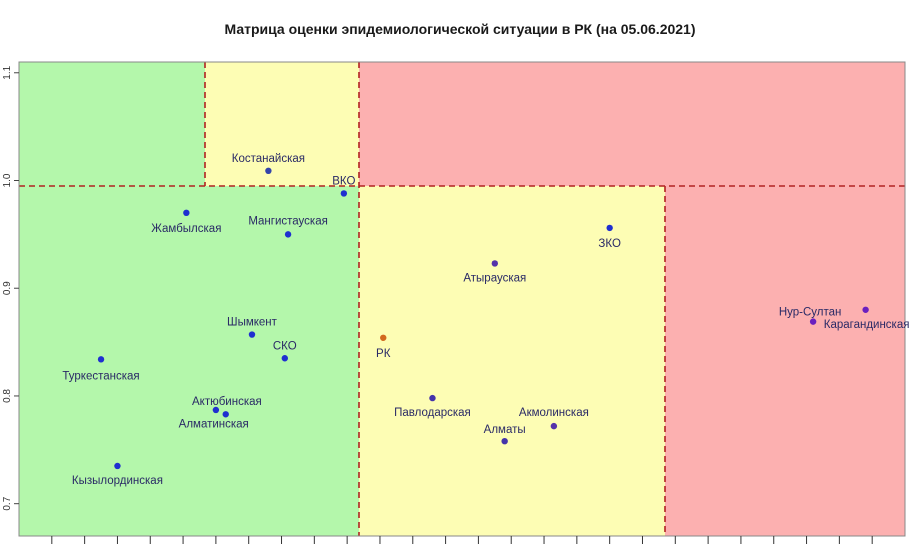 The width and height of the screenshot is (915, 548). What do you see at coordinates (432, 413) in the screenshot?
I see `point-label-12: Павлодарская` at bounding box center [432, 413].